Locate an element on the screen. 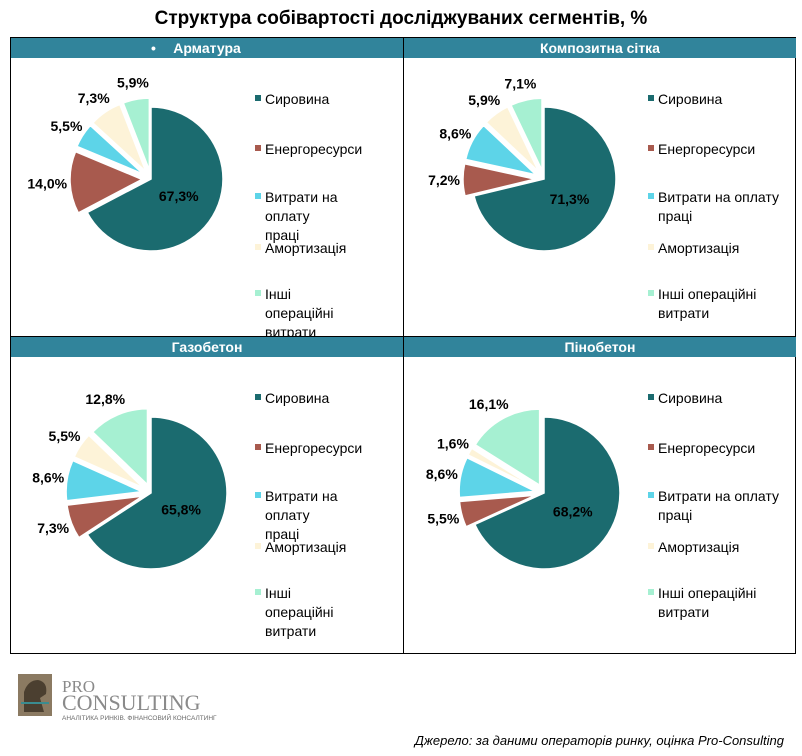 The image size is (802, 756). panel-header: Пінобетон is located at coordinates (600, 347).